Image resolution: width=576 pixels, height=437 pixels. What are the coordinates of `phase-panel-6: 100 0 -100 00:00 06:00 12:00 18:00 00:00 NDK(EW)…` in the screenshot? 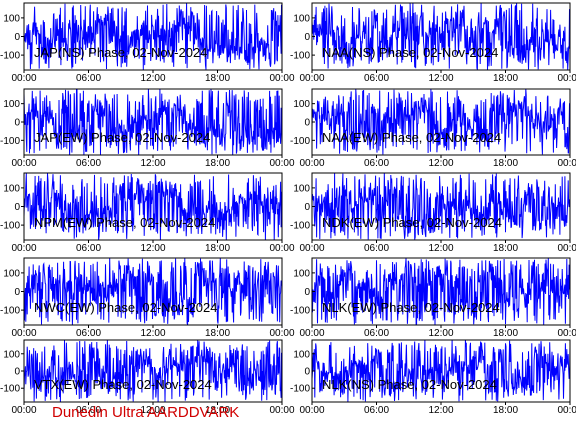 It's located at (433, 213).